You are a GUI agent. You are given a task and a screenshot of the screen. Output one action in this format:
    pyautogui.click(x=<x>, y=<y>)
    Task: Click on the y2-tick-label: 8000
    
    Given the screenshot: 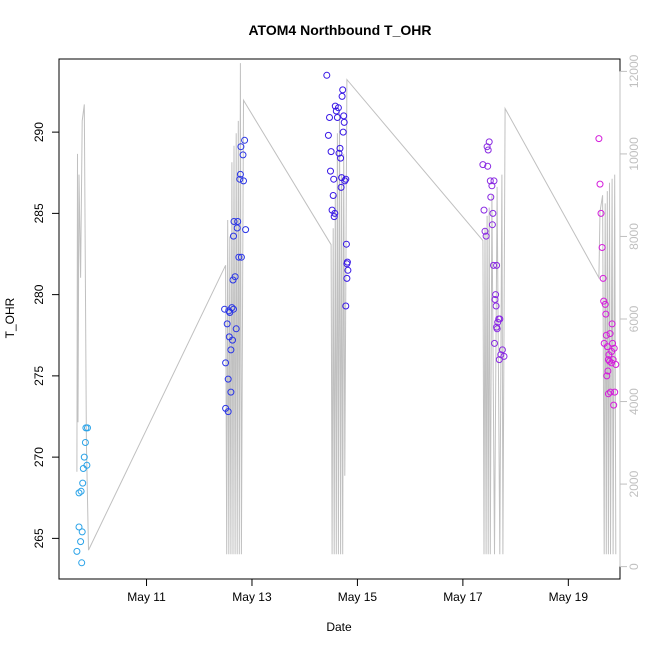 What is the action you would take?
    pyautogui.click(x=634, y=236)
    